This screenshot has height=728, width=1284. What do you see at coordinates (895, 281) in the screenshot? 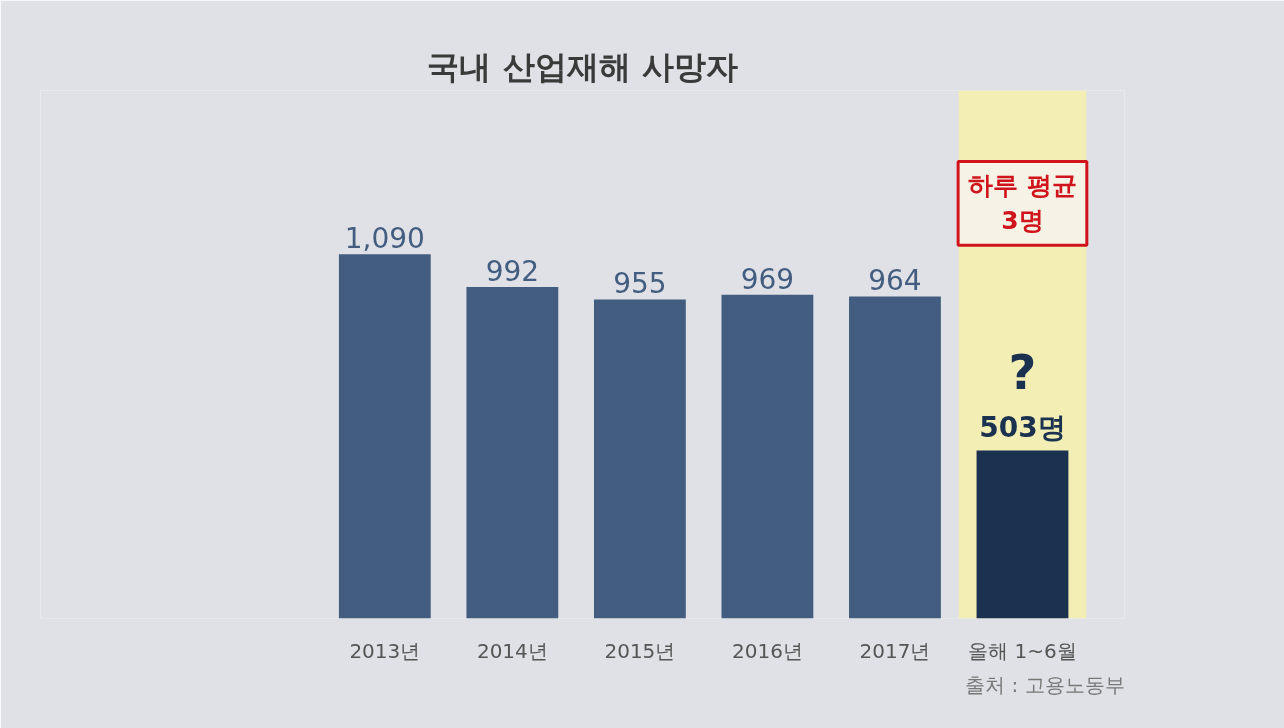
I see `data-label: 964` at bounding box center [895, 281].